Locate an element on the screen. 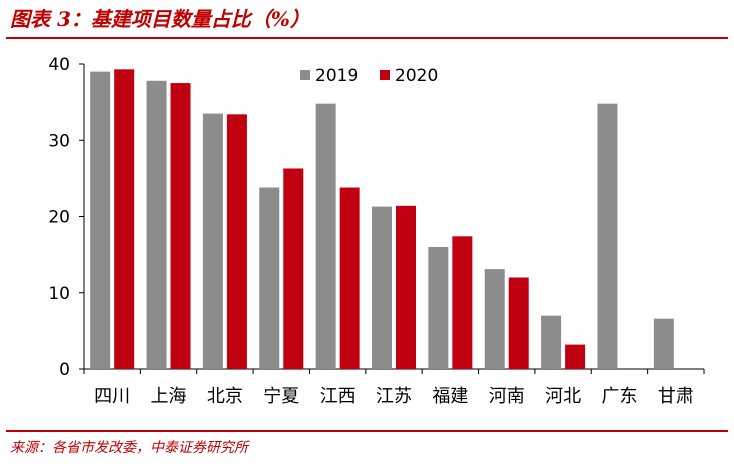  y-tick-label: 0 is located at coordinates (64, 370).